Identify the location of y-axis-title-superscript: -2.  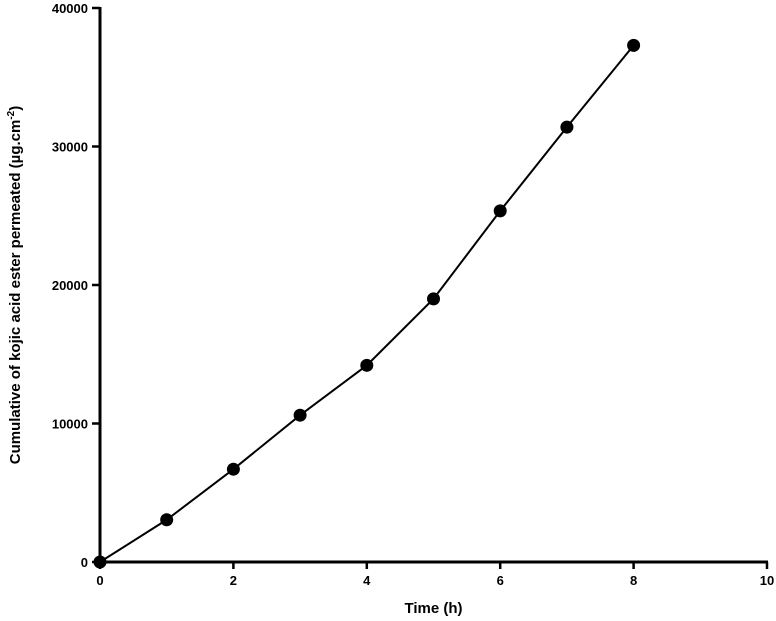
(11, 114).